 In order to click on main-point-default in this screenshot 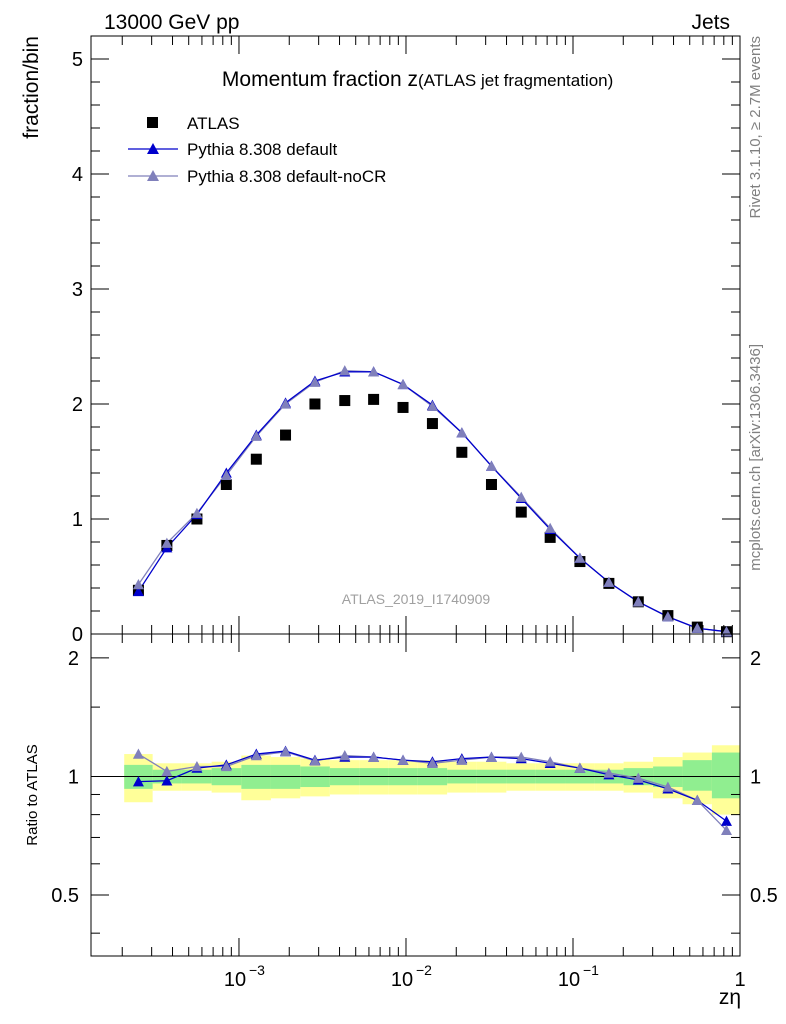, I will do `click(138, 591)`.